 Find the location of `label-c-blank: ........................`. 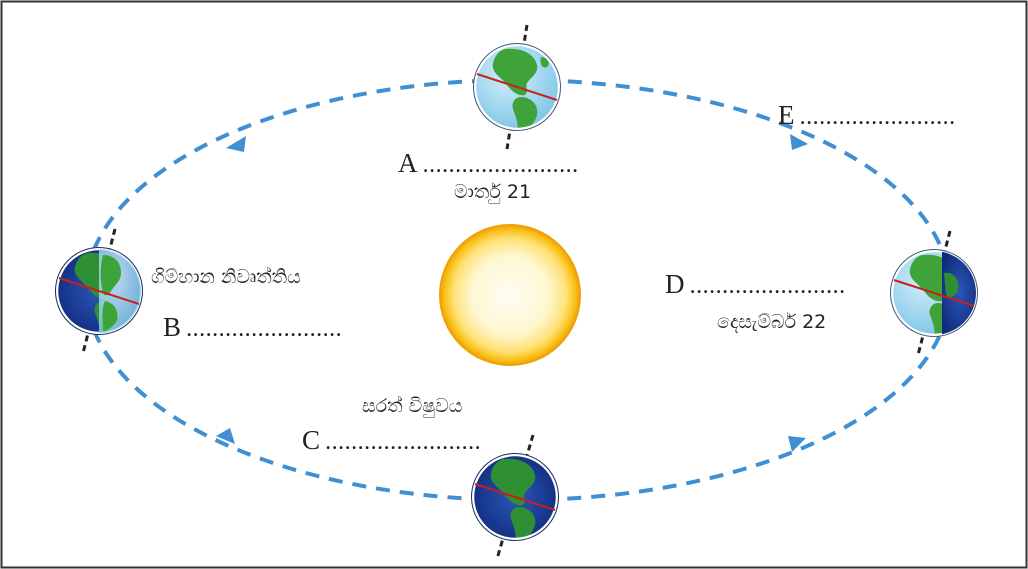

label-c-blank: ........................ is located at coordinates (403, 442).